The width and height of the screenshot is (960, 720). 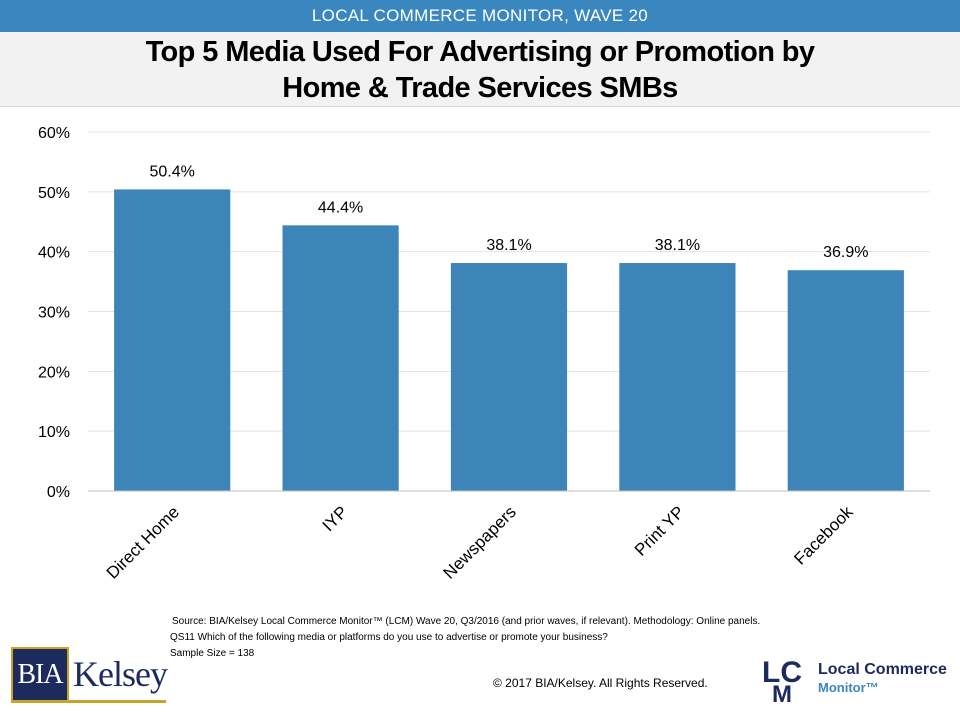 I want to click on x-tick-label: Newspapers, so click(x=480, y=542).